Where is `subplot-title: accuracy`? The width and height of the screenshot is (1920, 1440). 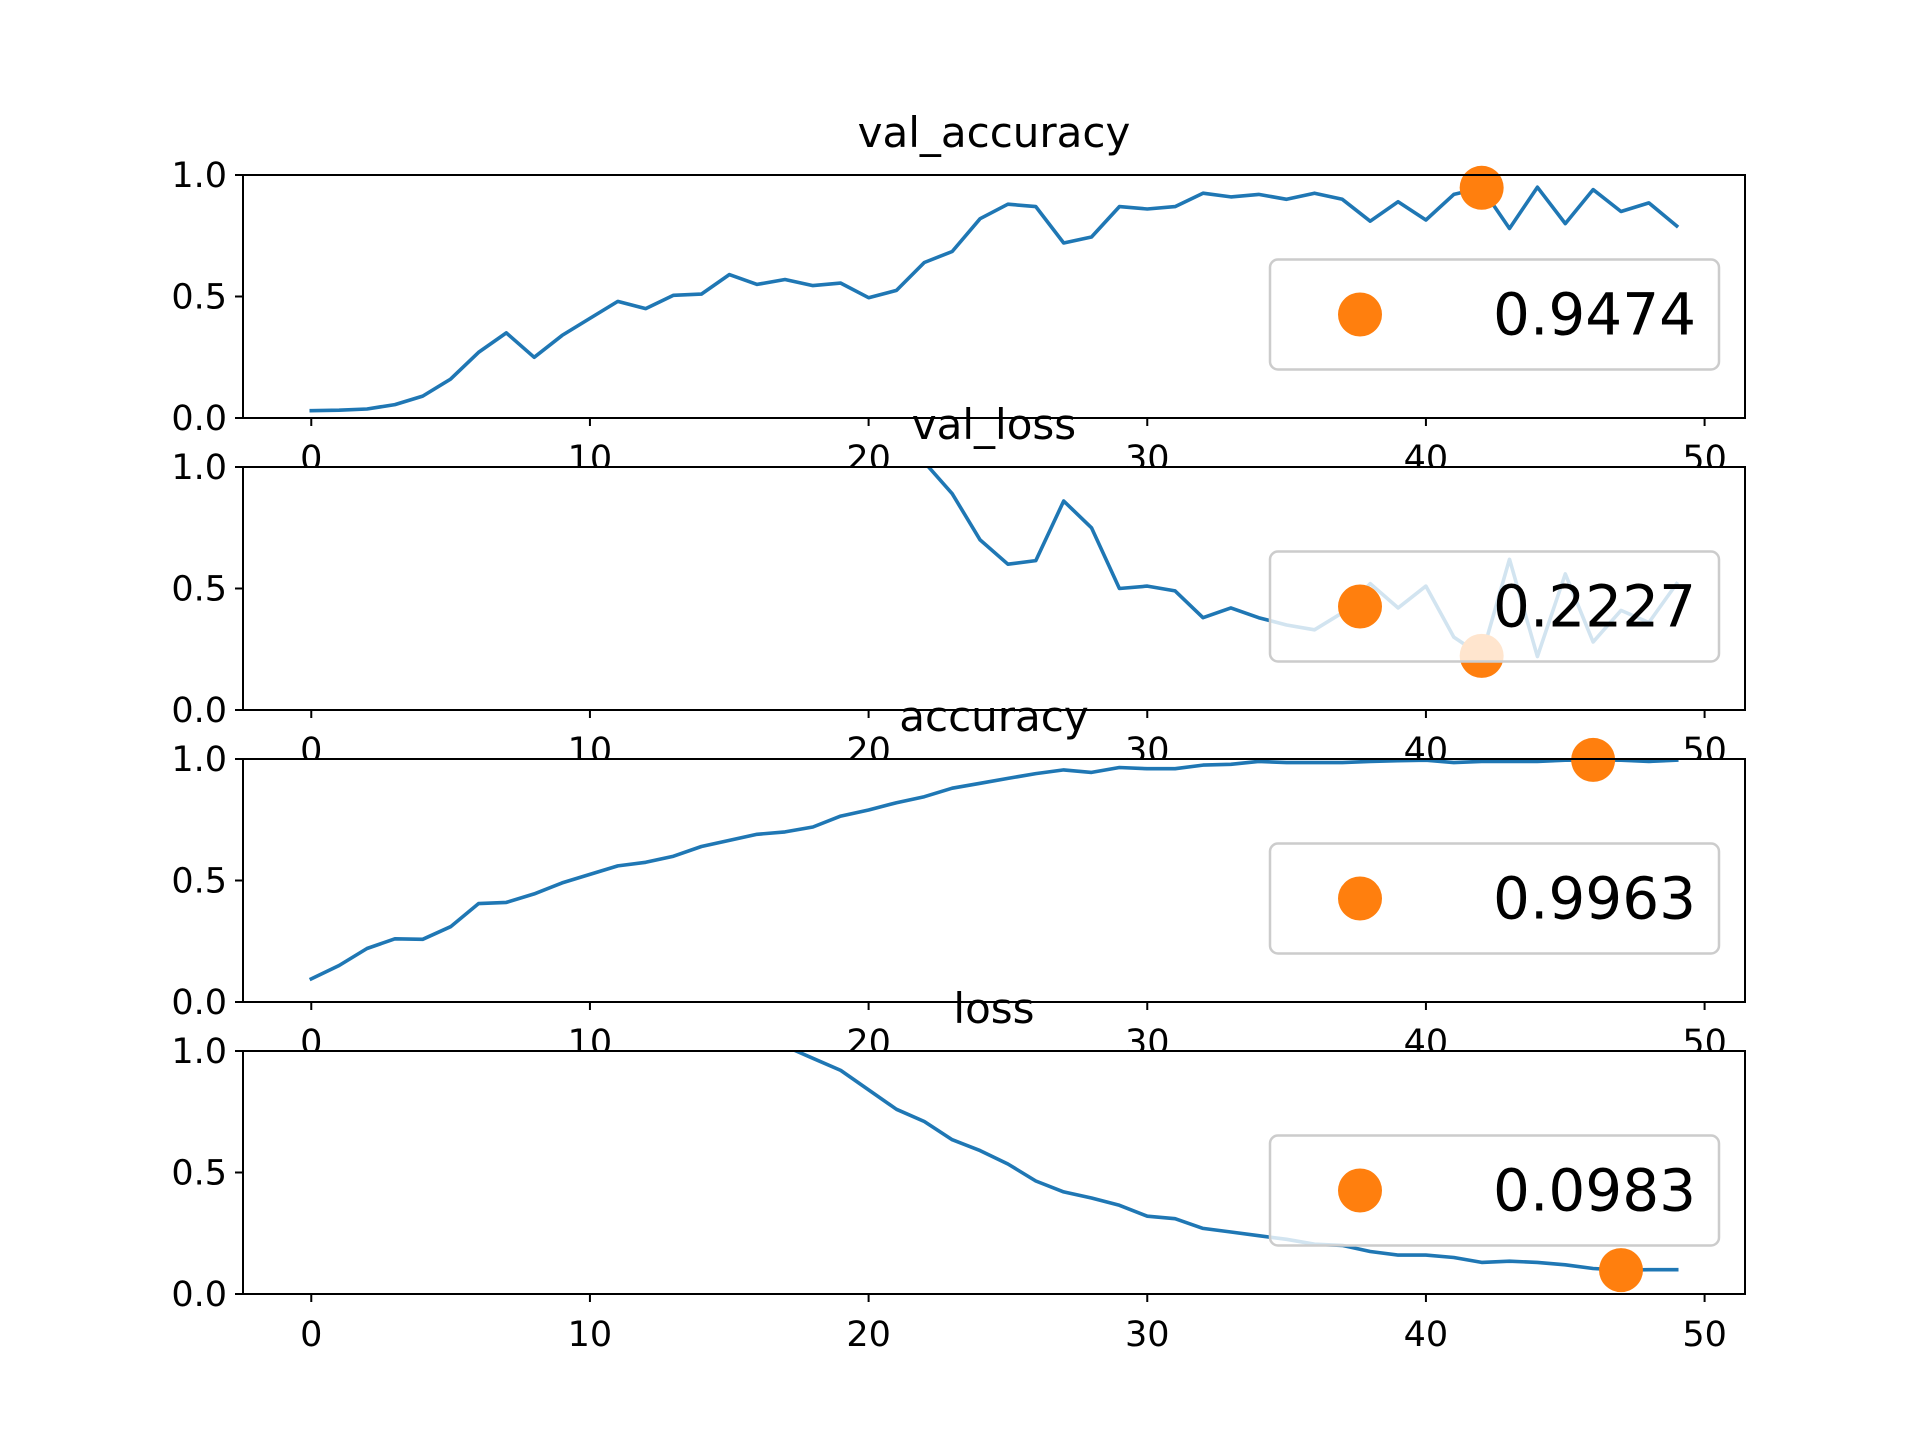
subplot-title: accuracy is located at coordinates (994, 716).